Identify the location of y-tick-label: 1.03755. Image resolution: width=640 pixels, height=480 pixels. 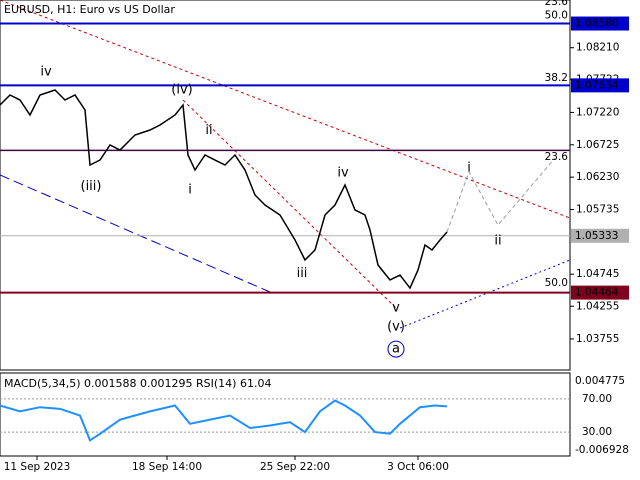
(597, 339).